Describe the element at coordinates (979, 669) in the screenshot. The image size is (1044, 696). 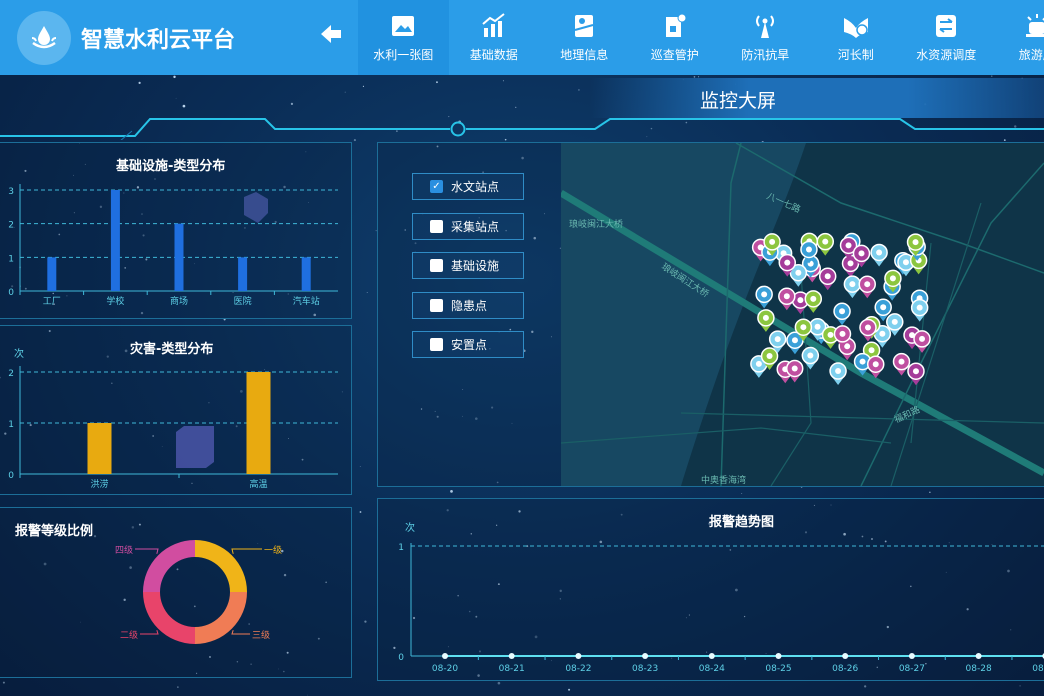
I see `x-tick-label: 08-28` at that location.